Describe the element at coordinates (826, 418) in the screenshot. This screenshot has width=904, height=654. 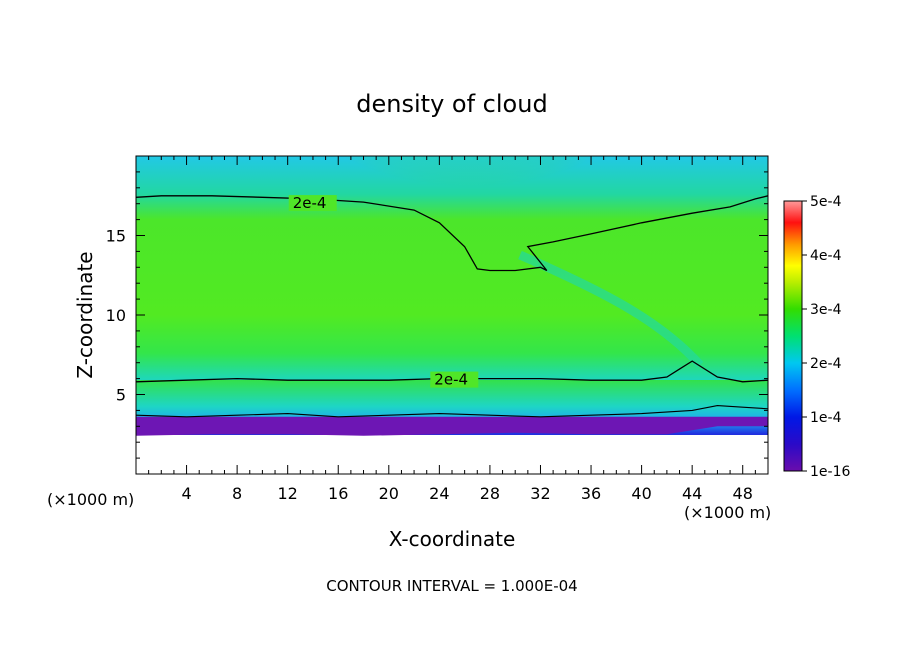
I see `colorbar-tick-label: 1e-4` at that location.